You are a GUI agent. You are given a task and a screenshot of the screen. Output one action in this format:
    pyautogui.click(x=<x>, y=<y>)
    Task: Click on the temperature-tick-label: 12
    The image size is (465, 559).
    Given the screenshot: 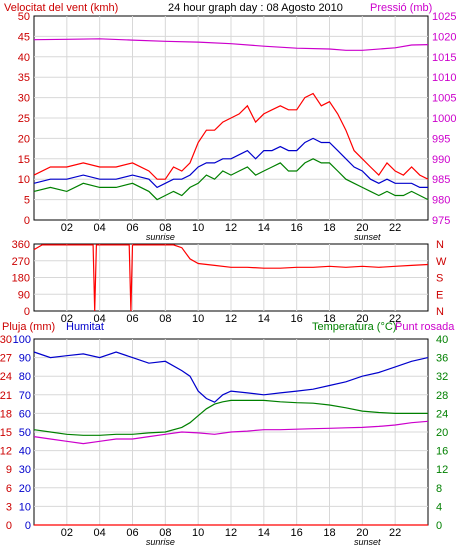 What is the action you would take?
    pyautogui.click(x=442, y=470)
    